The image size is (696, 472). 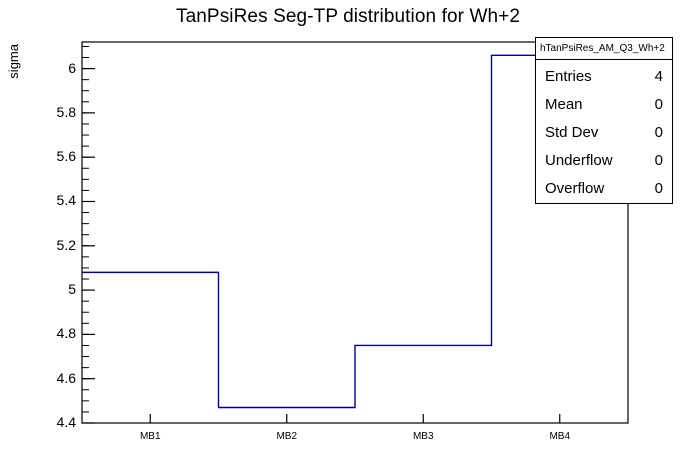 I want to click on page-title: TanPsiRes Seg-TP distribution for Wh+2, so click(x=348, y=16).